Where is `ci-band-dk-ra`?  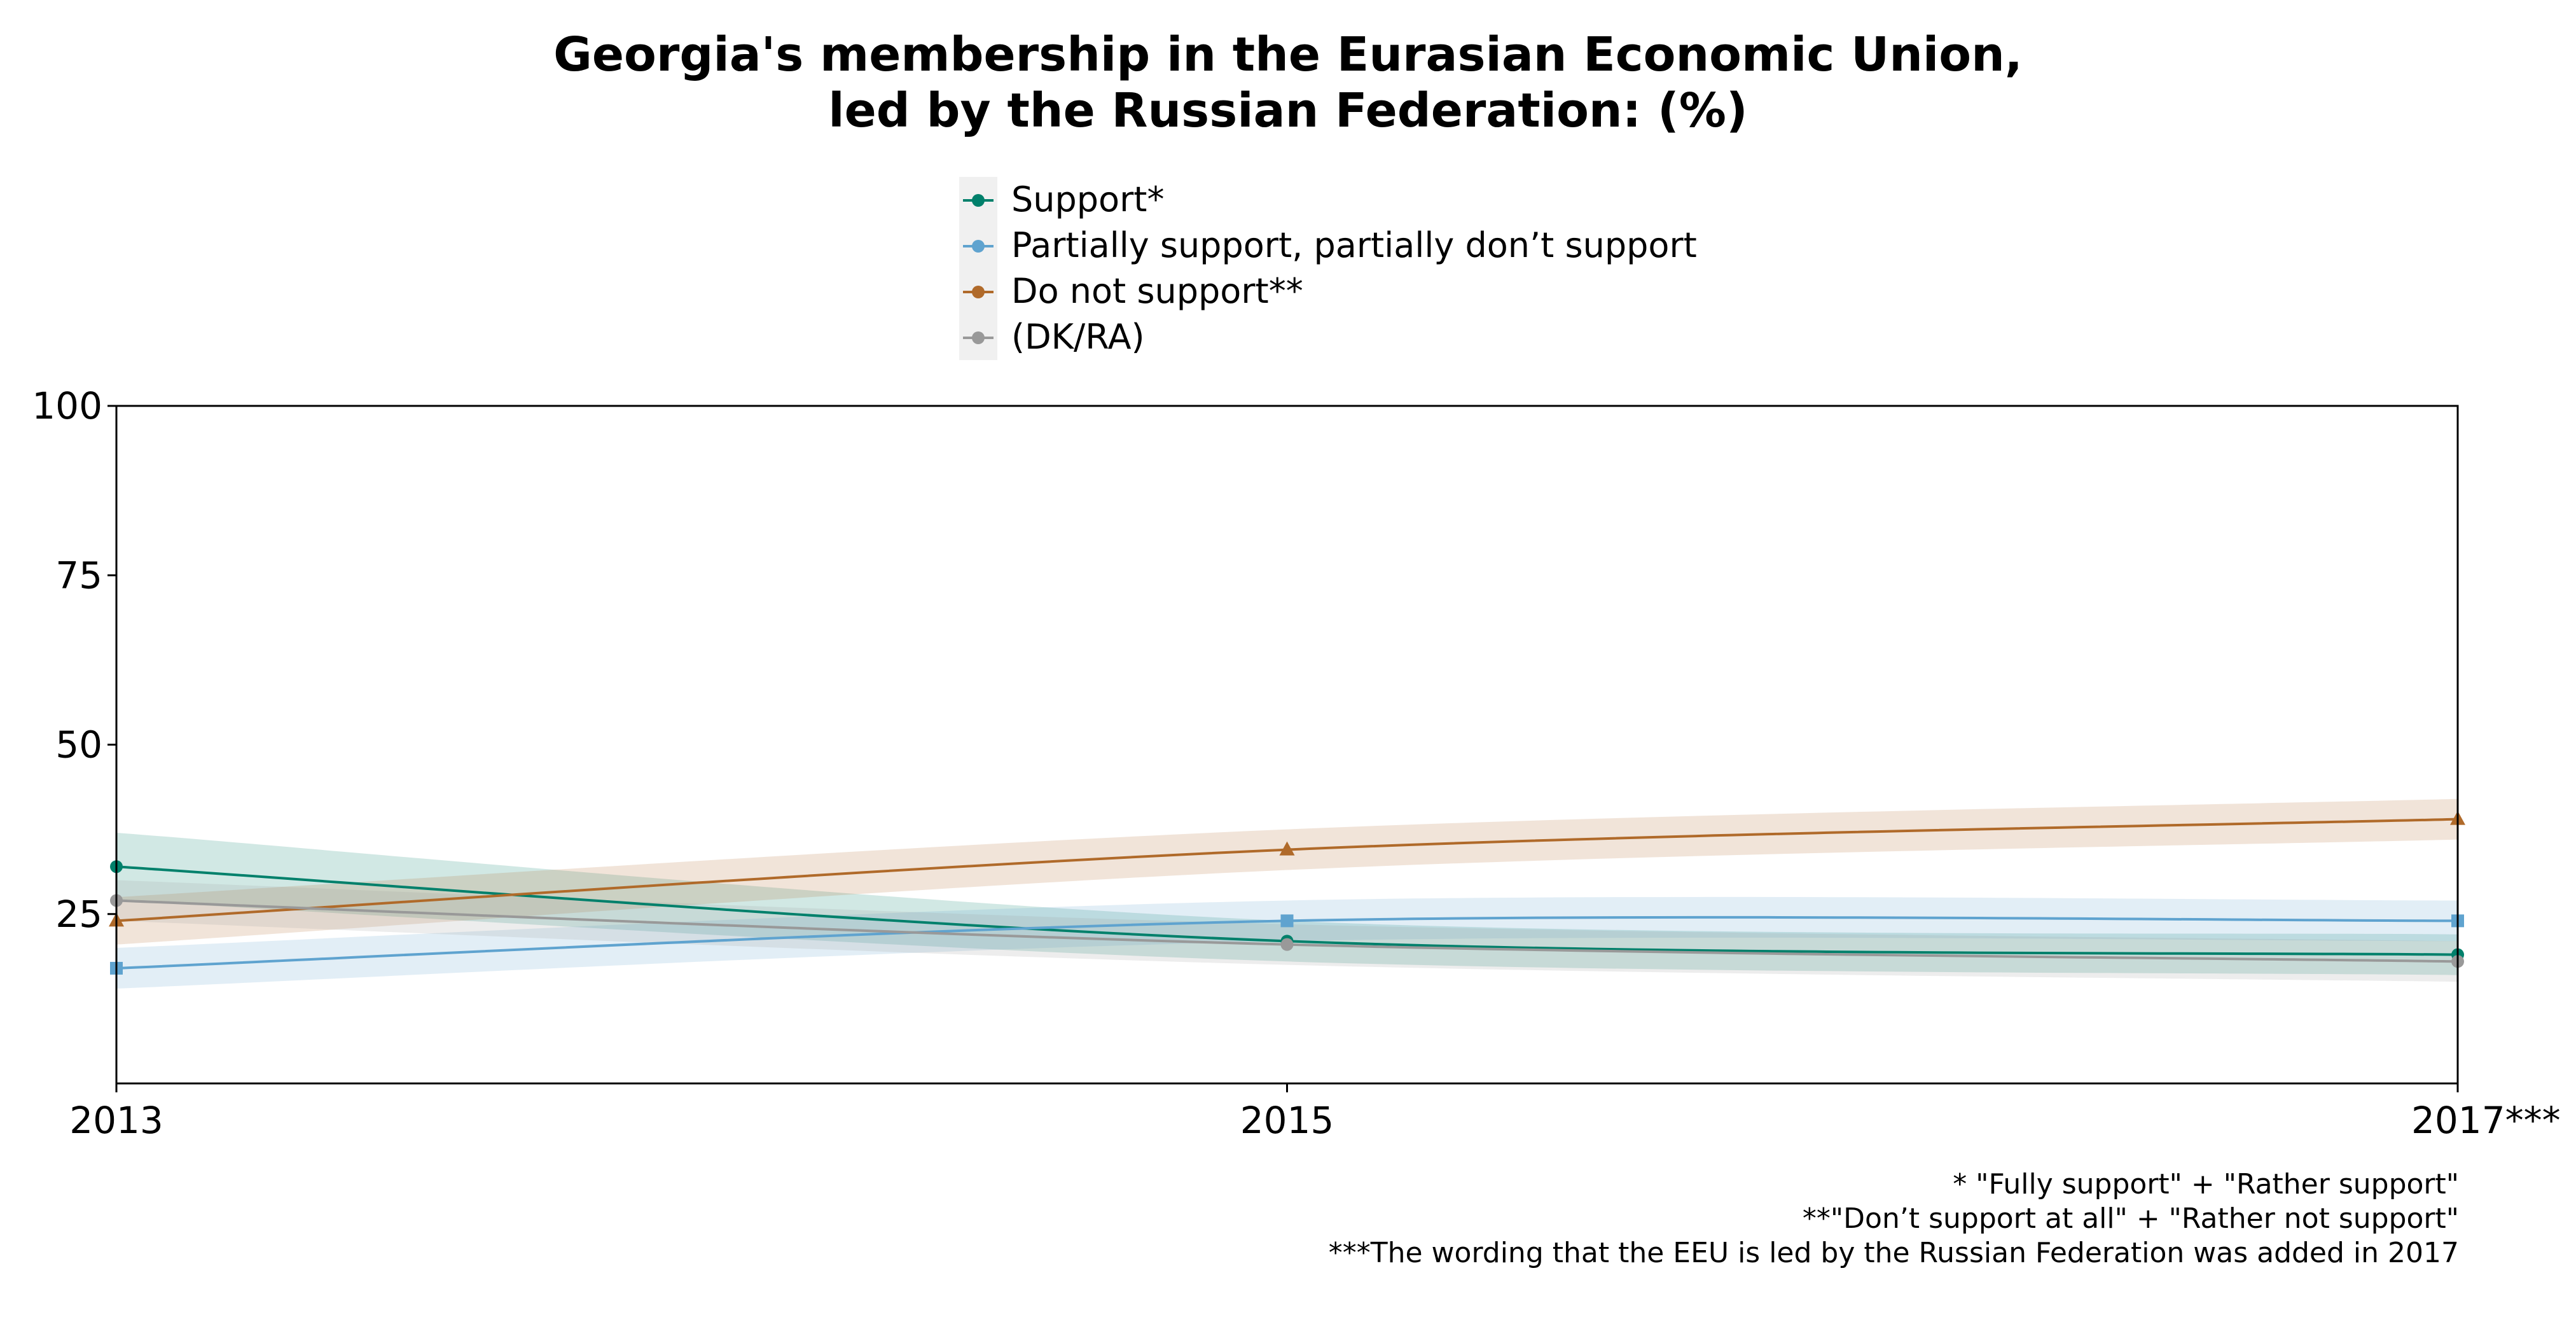
ci-band-dk-ra is located at coordinates (1287, 931).